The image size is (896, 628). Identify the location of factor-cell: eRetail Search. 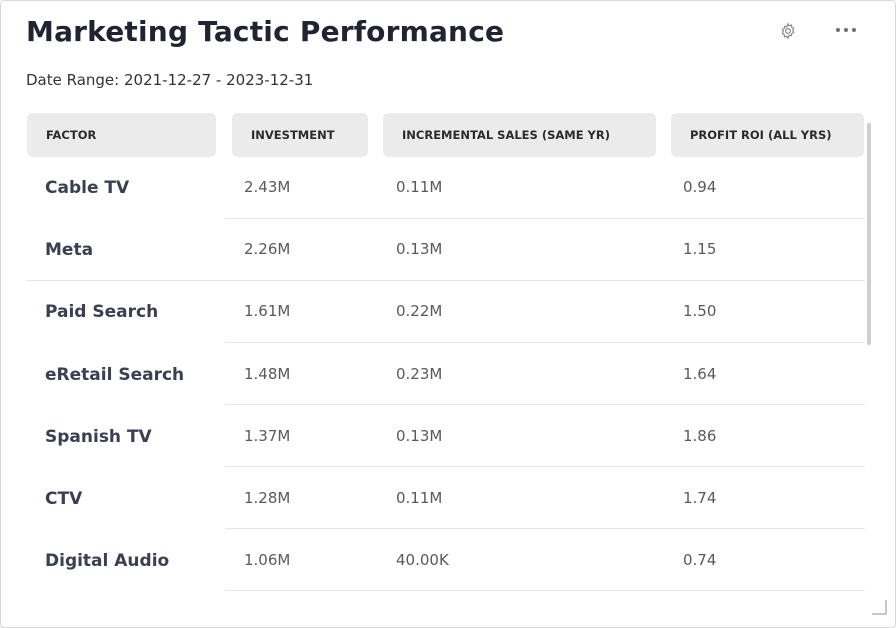
(115, 375).